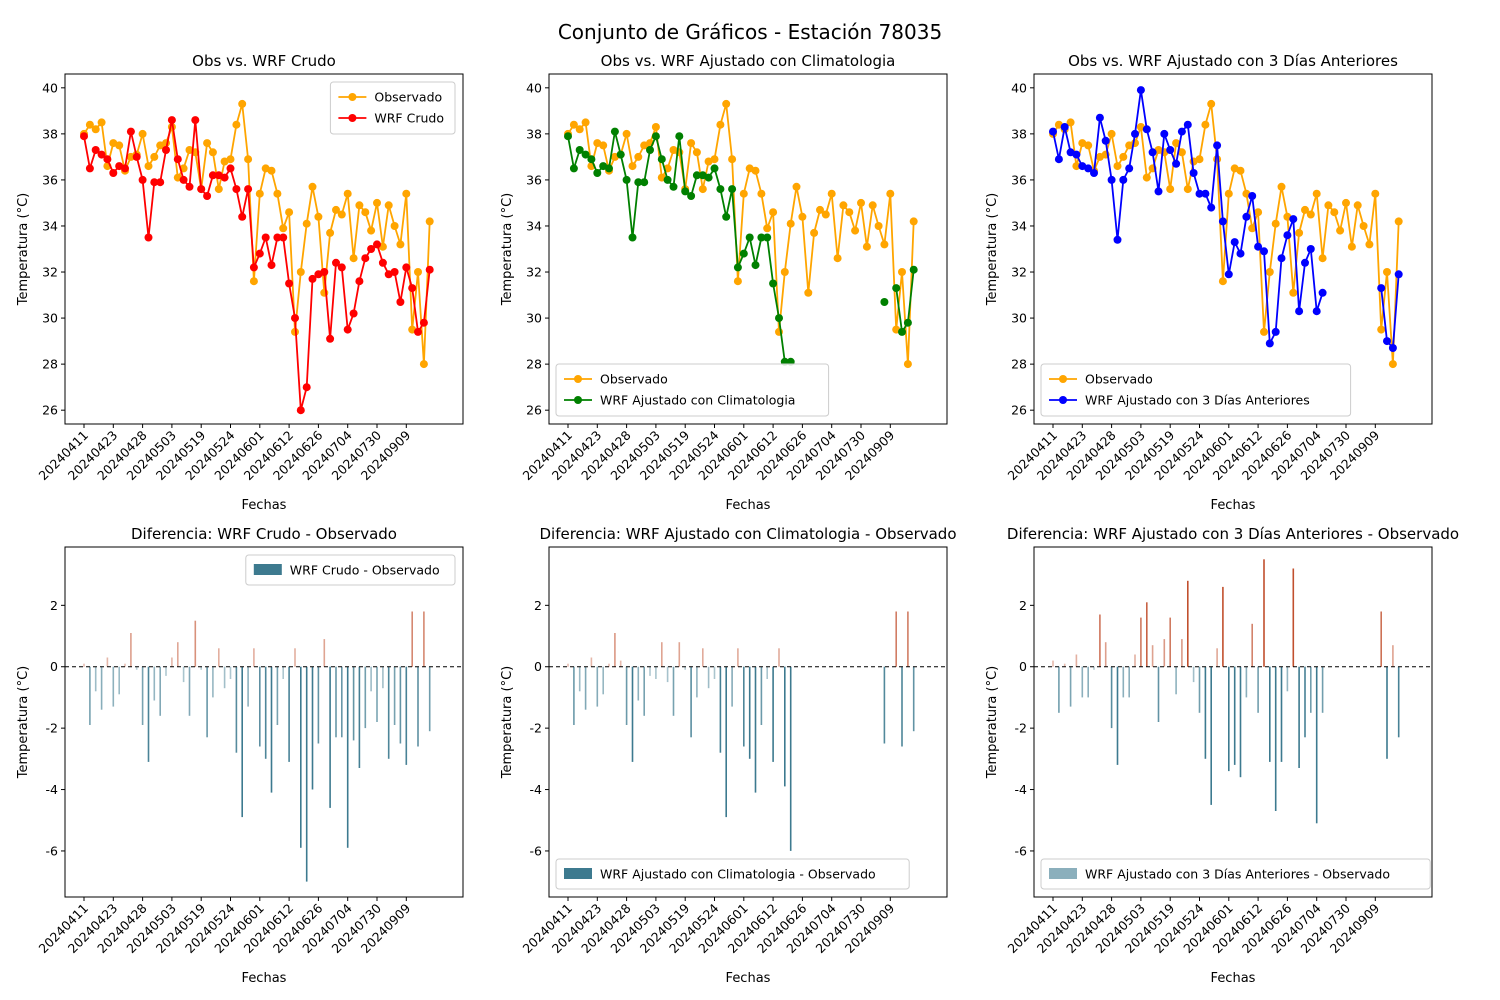 This screenshot has height=1000, width=1500. Describe the element at coordinates (52, 850) in the screenshot. I see `y-tick-label: -6` at that location.